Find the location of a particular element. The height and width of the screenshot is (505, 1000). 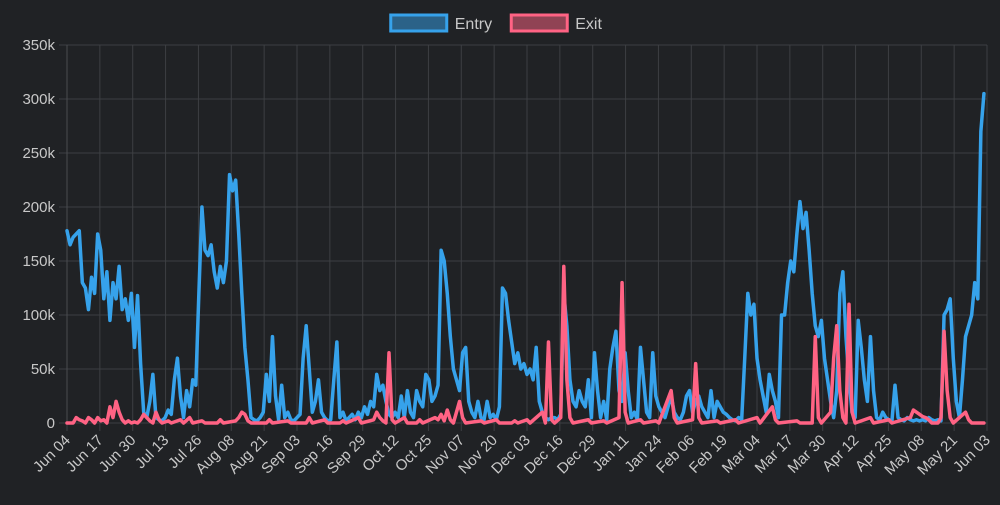

legend-label: Entry is located at coordinates (473, 24).